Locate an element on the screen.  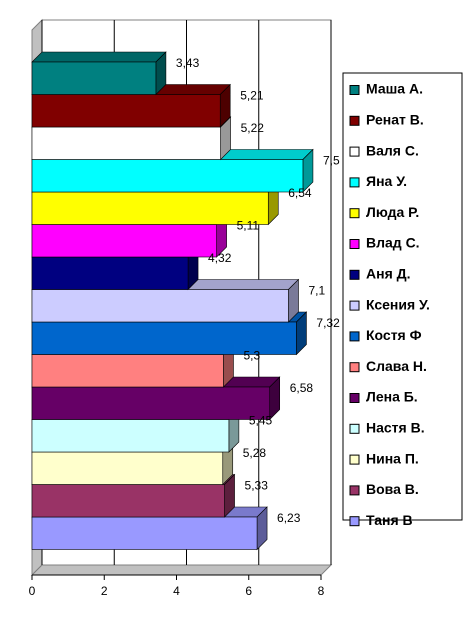
x-tick-label: 2 is located at coordinates (104, 591).